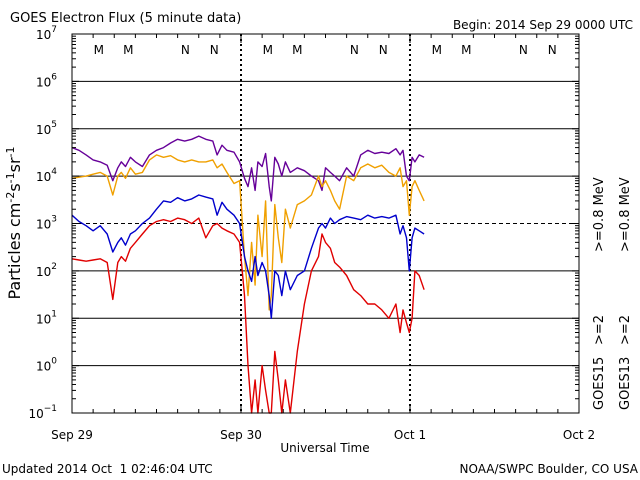 The height and width of the screenshot is (480, 640). I want to click on y-tick-exponent: 2, so click(54, 267).